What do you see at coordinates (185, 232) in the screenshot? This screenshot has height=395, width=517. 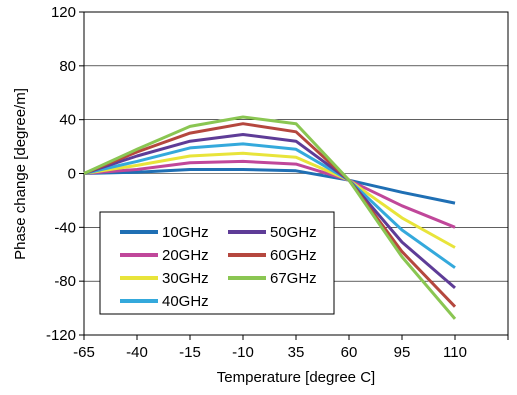 I see `legend-label-10ghz: 10GHz` at bounding box center [185, 232].